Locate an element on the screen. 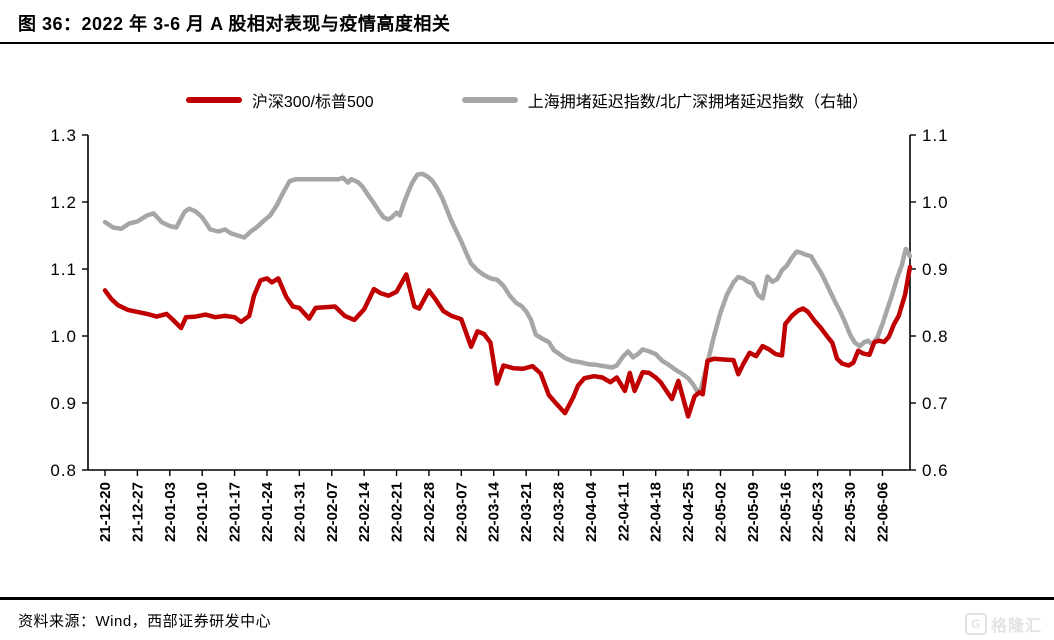 The width and height of the screenshot is (1054, 640). legend-swatch-red is located at coordinates (213, 100).